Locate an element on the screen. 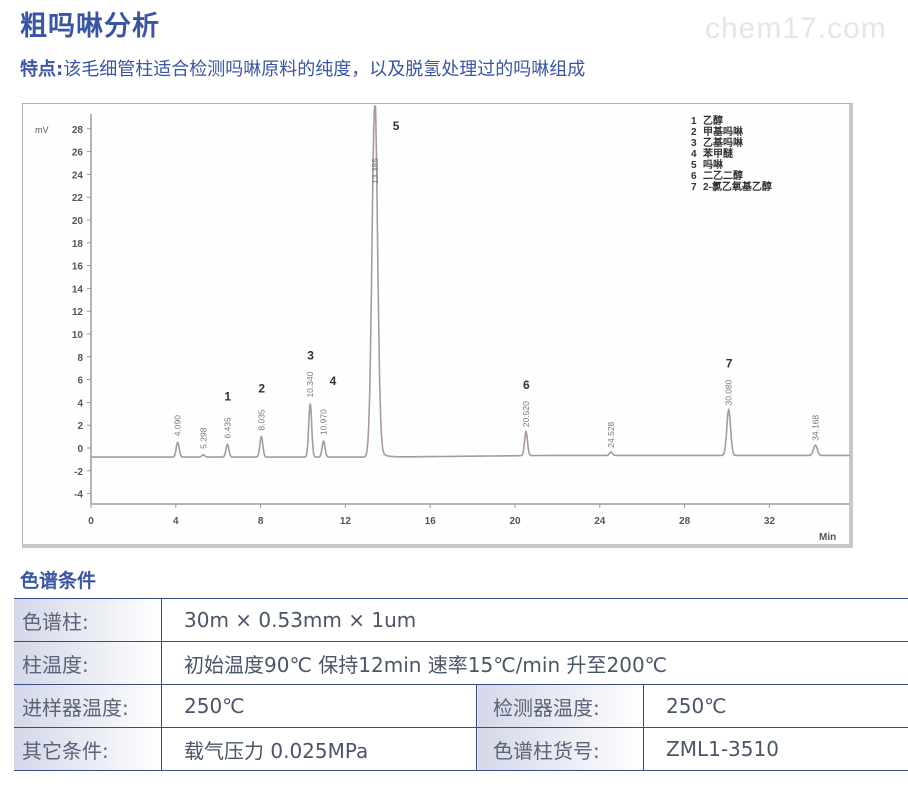  legend-number: 6 is located at coordinates (694, 176).